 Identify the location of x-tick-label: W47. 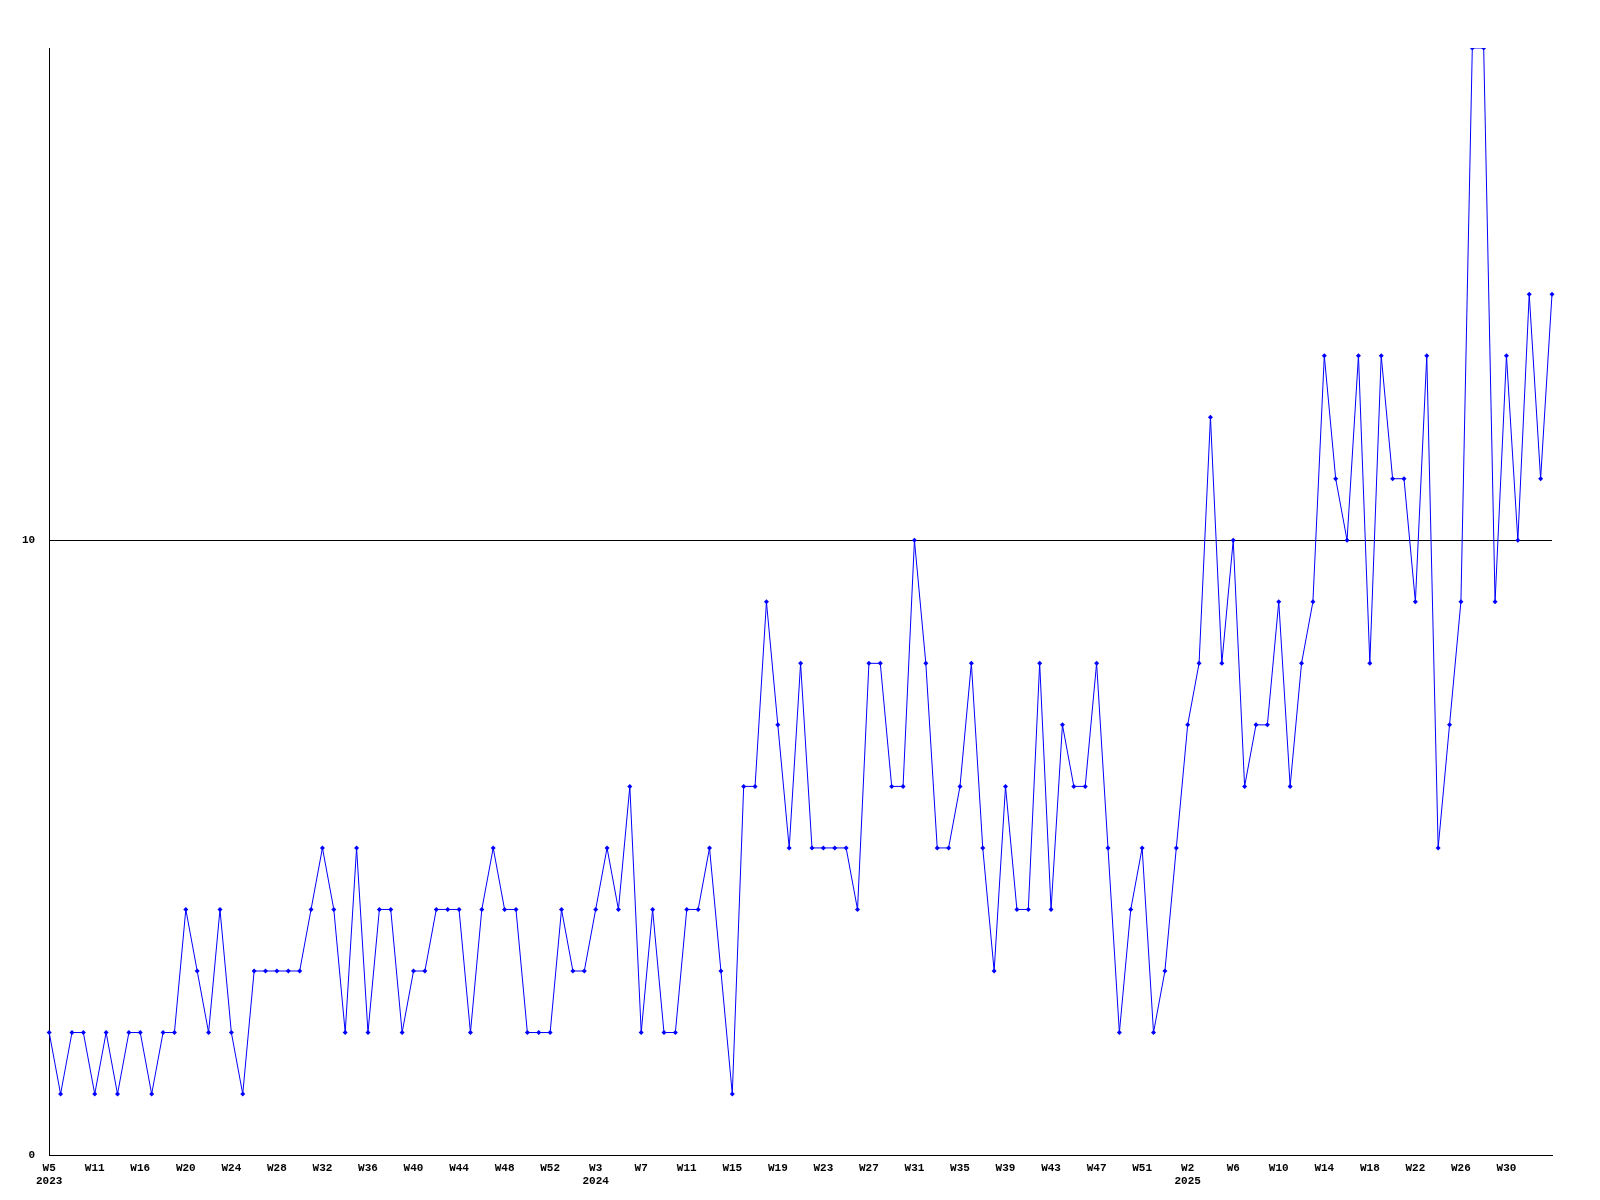
(1096, 1167).